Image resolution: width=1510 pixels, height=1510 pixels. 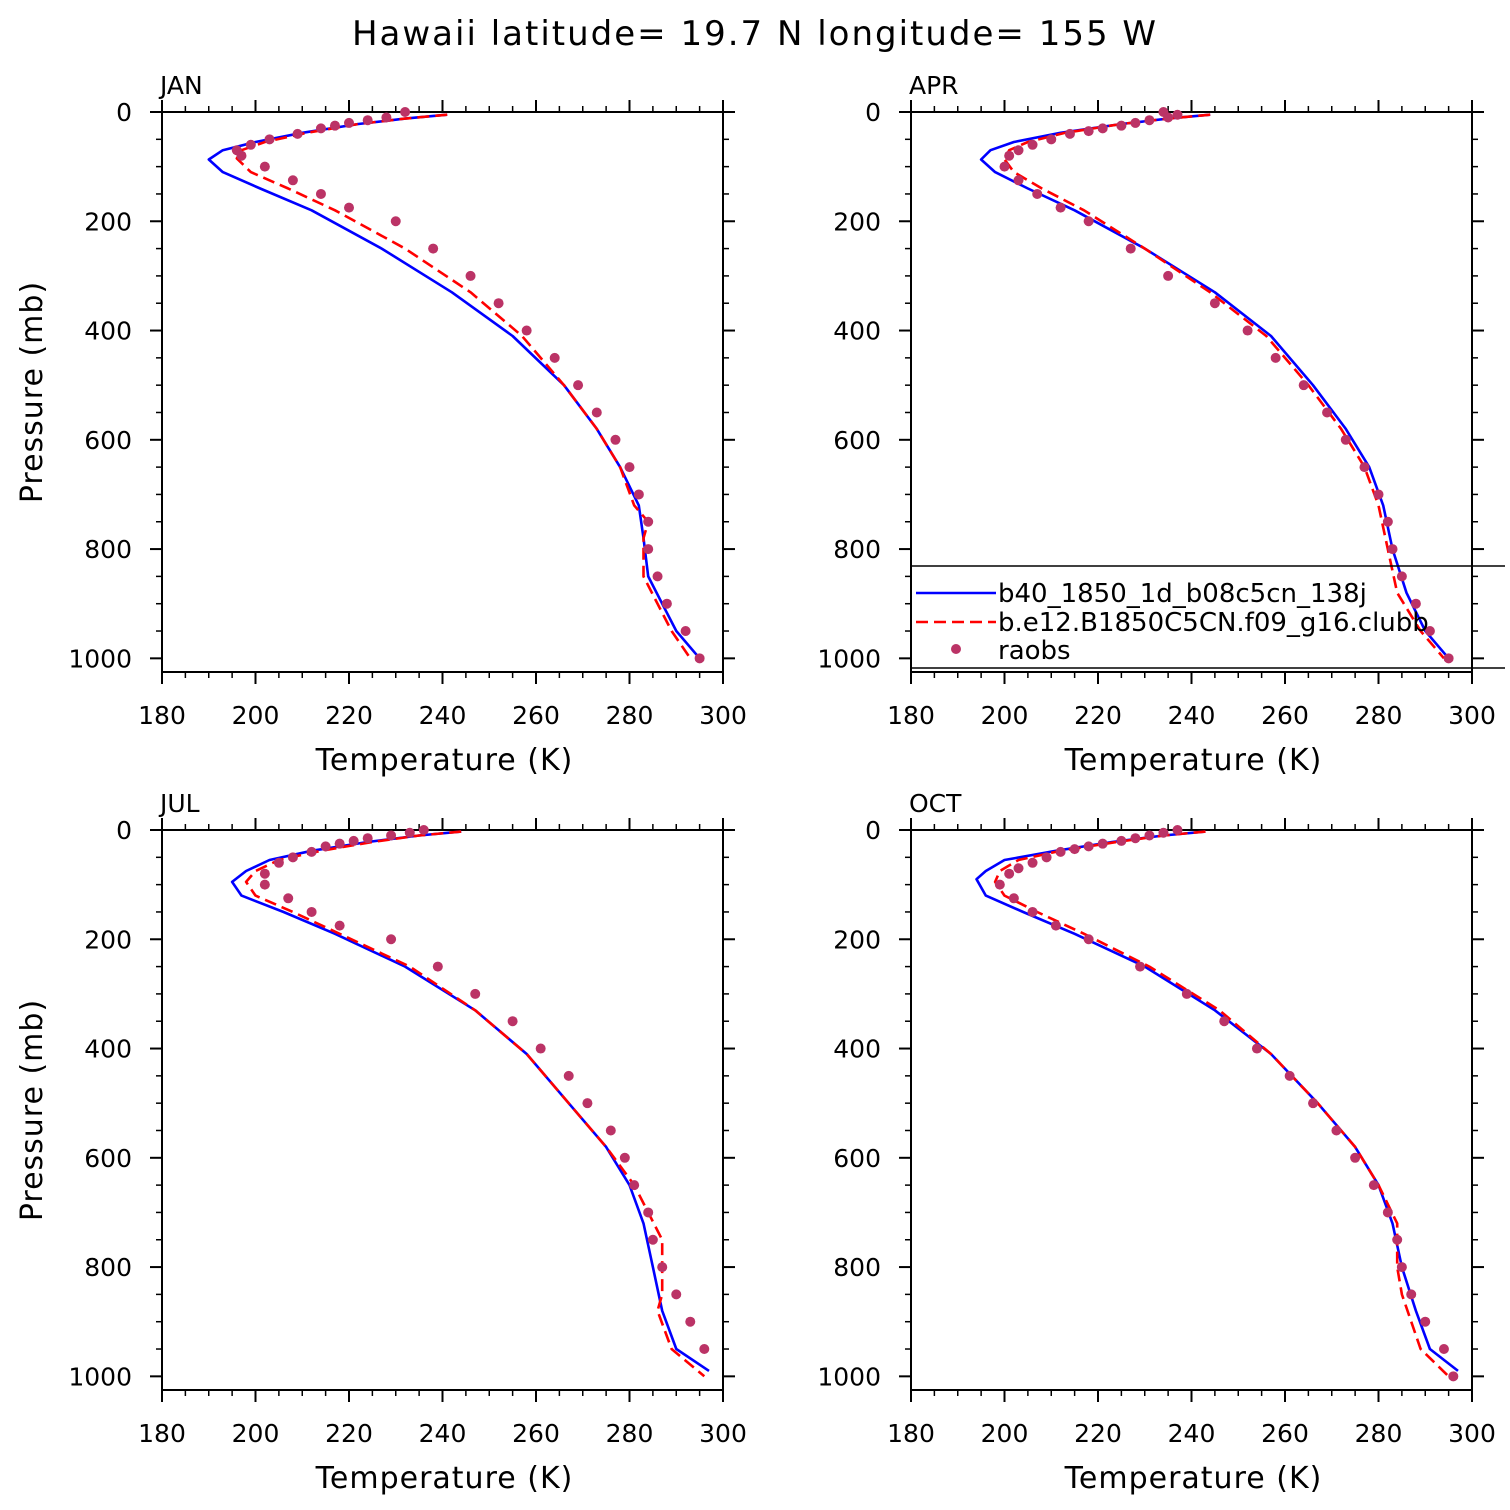 I want to click on legend-label: b40_1850_1d_b08c5cn_138j, so click(x=1182, y=594).